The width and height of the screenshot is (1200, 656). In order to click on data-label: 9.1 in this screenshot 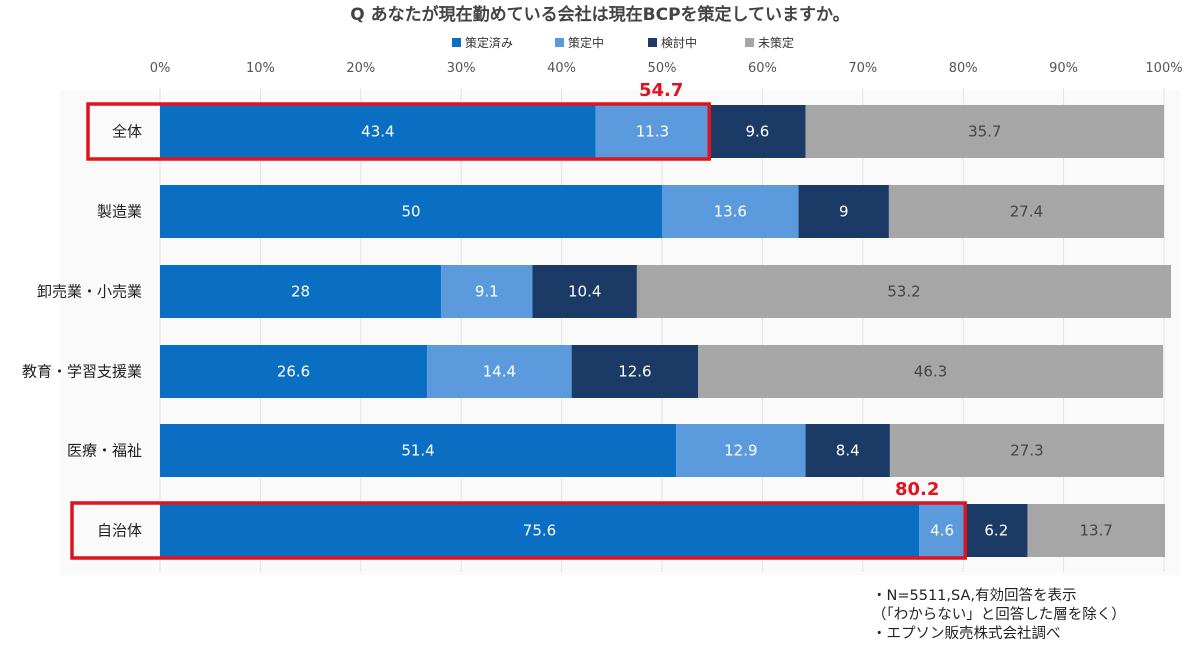, I will do `click(487, 292)`.